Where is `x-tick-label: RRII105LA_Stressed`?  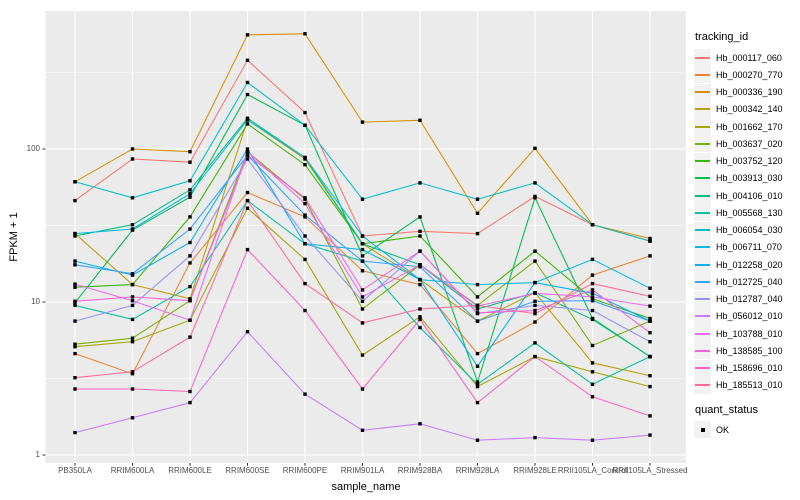 x-tick-label: RRII105LA_Stressed is located at coordinates (650, 470).